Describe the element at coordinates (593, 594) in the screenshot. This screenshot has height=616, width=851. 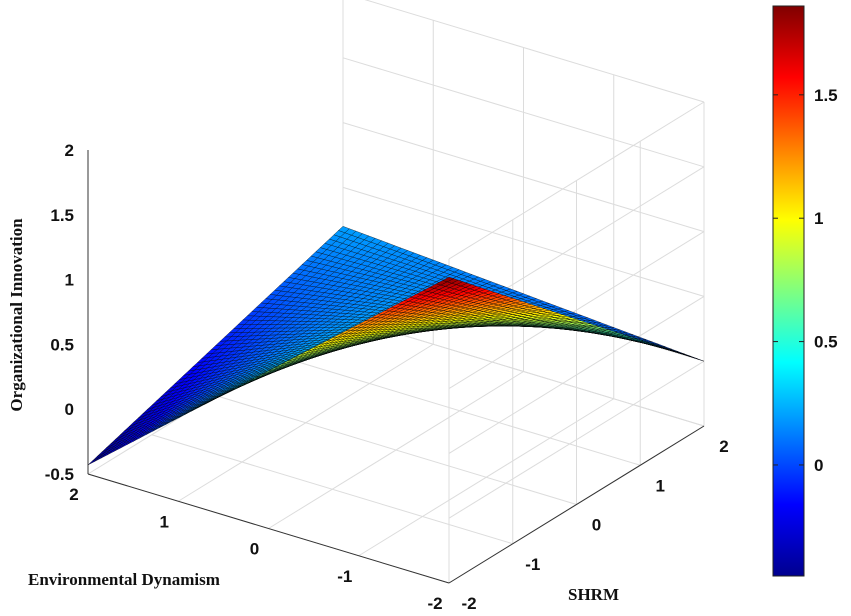
I see `y-axis-label: SHRM` at that location.